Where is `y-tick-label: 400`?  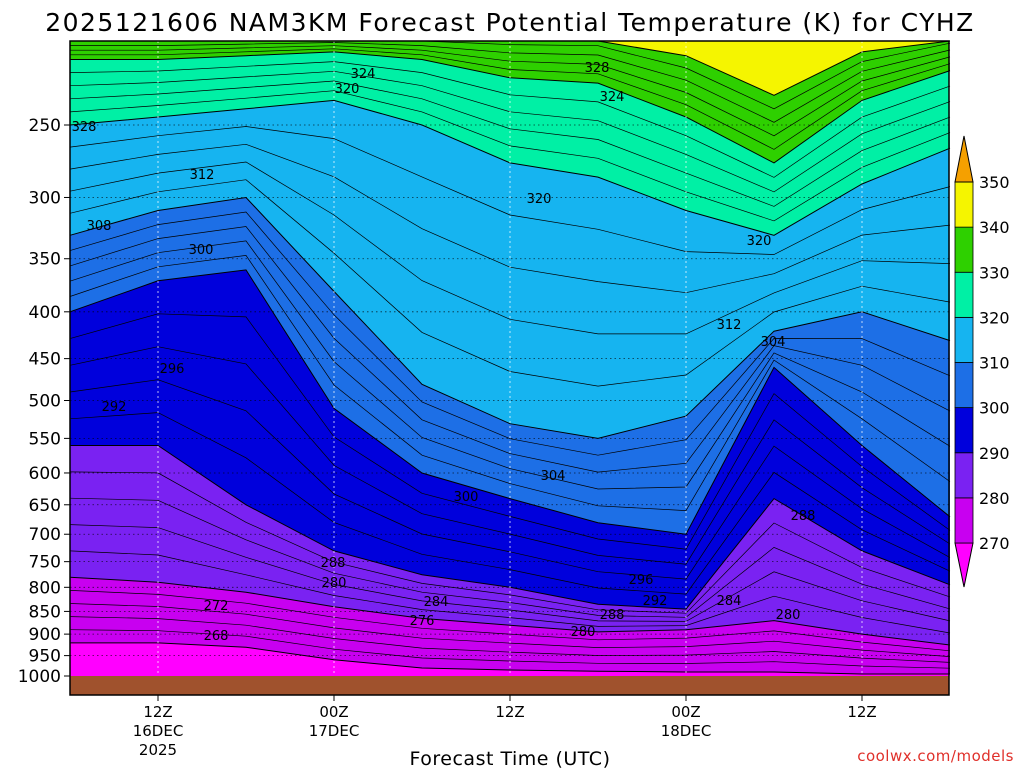 y-tick-label: 400 is located at coordinates (45, 313).